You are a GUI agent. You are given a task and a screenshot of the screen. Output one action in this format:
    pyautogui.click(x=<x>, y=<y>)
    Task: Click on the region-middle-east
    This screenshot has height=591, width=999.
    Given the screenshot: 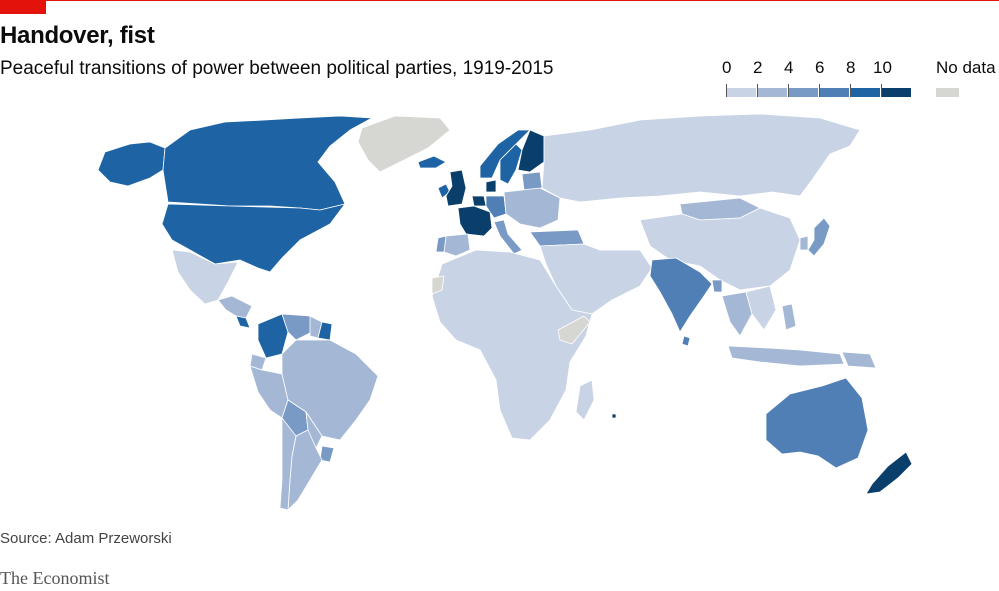 What is the action you would take?
    pyautogui.click(x=596, y=279)
    